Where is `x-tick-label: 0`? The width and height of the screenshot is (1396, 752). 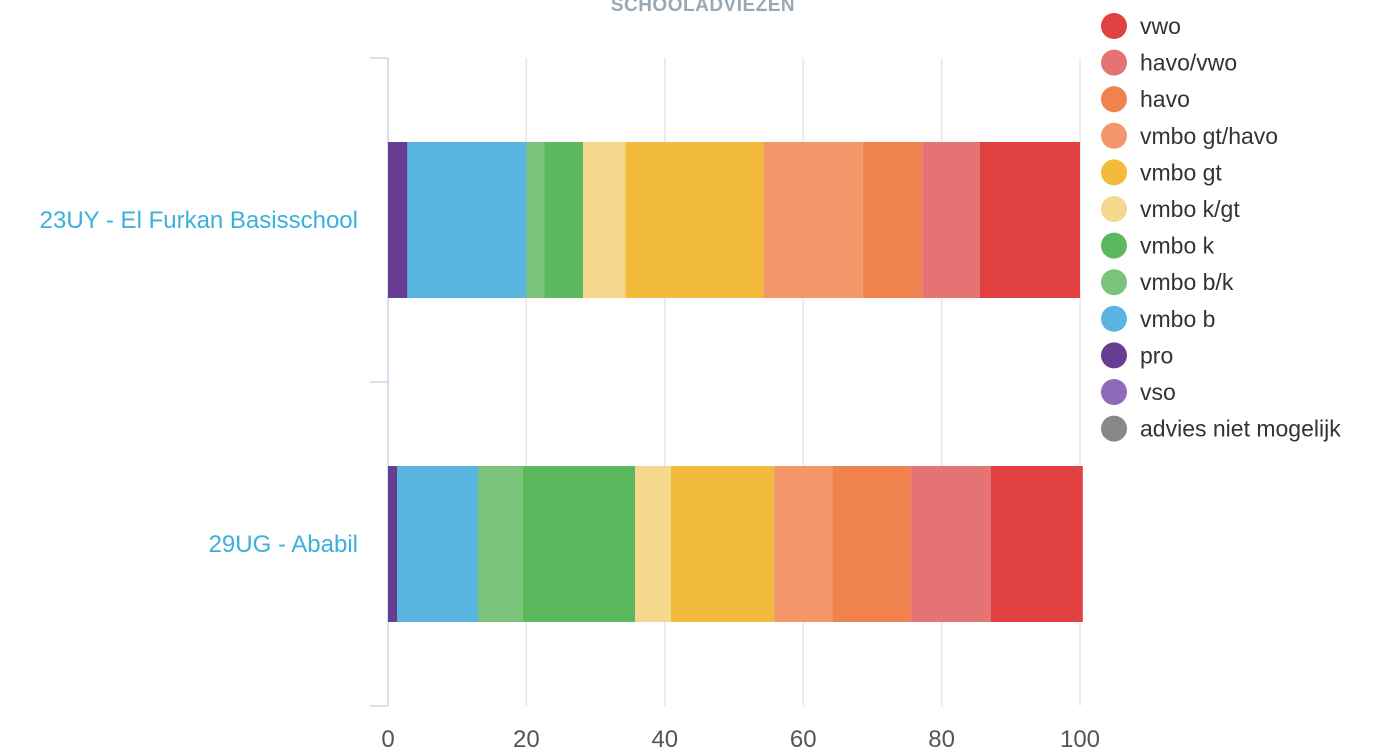
x-tick-label: 0 is located at coordinates (387, 739).